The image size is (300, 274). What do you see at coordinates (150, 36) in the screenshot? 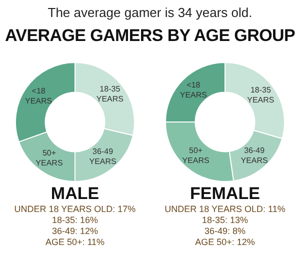
I see `text: AVERAGE GAMERS BY AGE GROUP` at bounding box center [150, 36].